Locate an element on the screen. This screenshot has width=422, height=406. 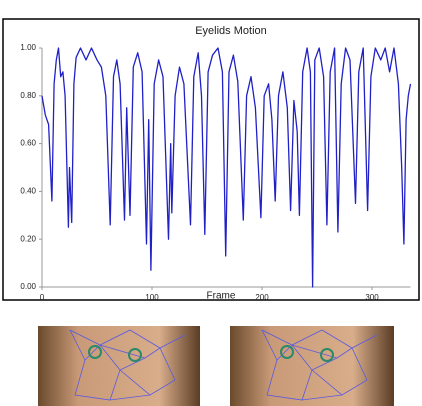
face-image-left is located at coordinates (119, 366).